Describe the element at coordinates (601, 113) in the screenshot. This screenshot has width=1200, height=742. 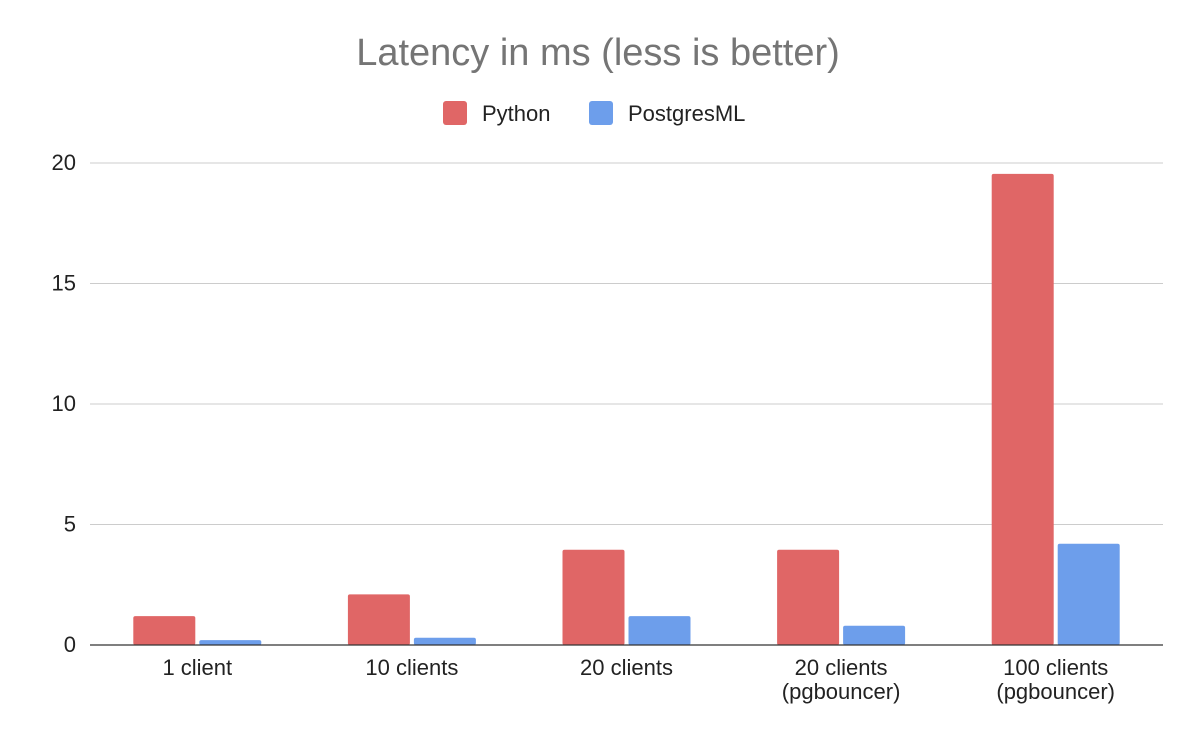
I see `legend-swatch-postgresml` at that location.